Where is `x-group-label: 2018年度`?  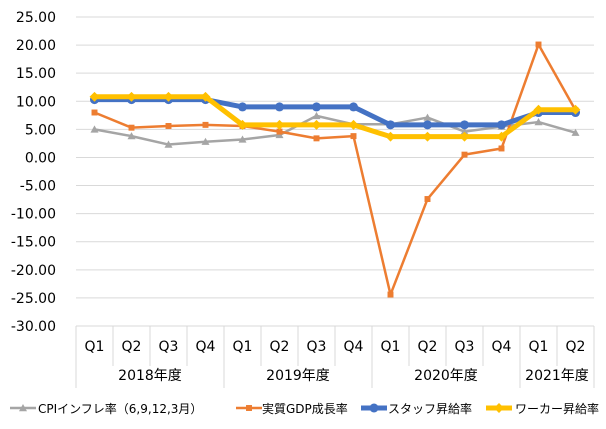 x-group-label: 2018年度 is located at coordinates (150, 376).